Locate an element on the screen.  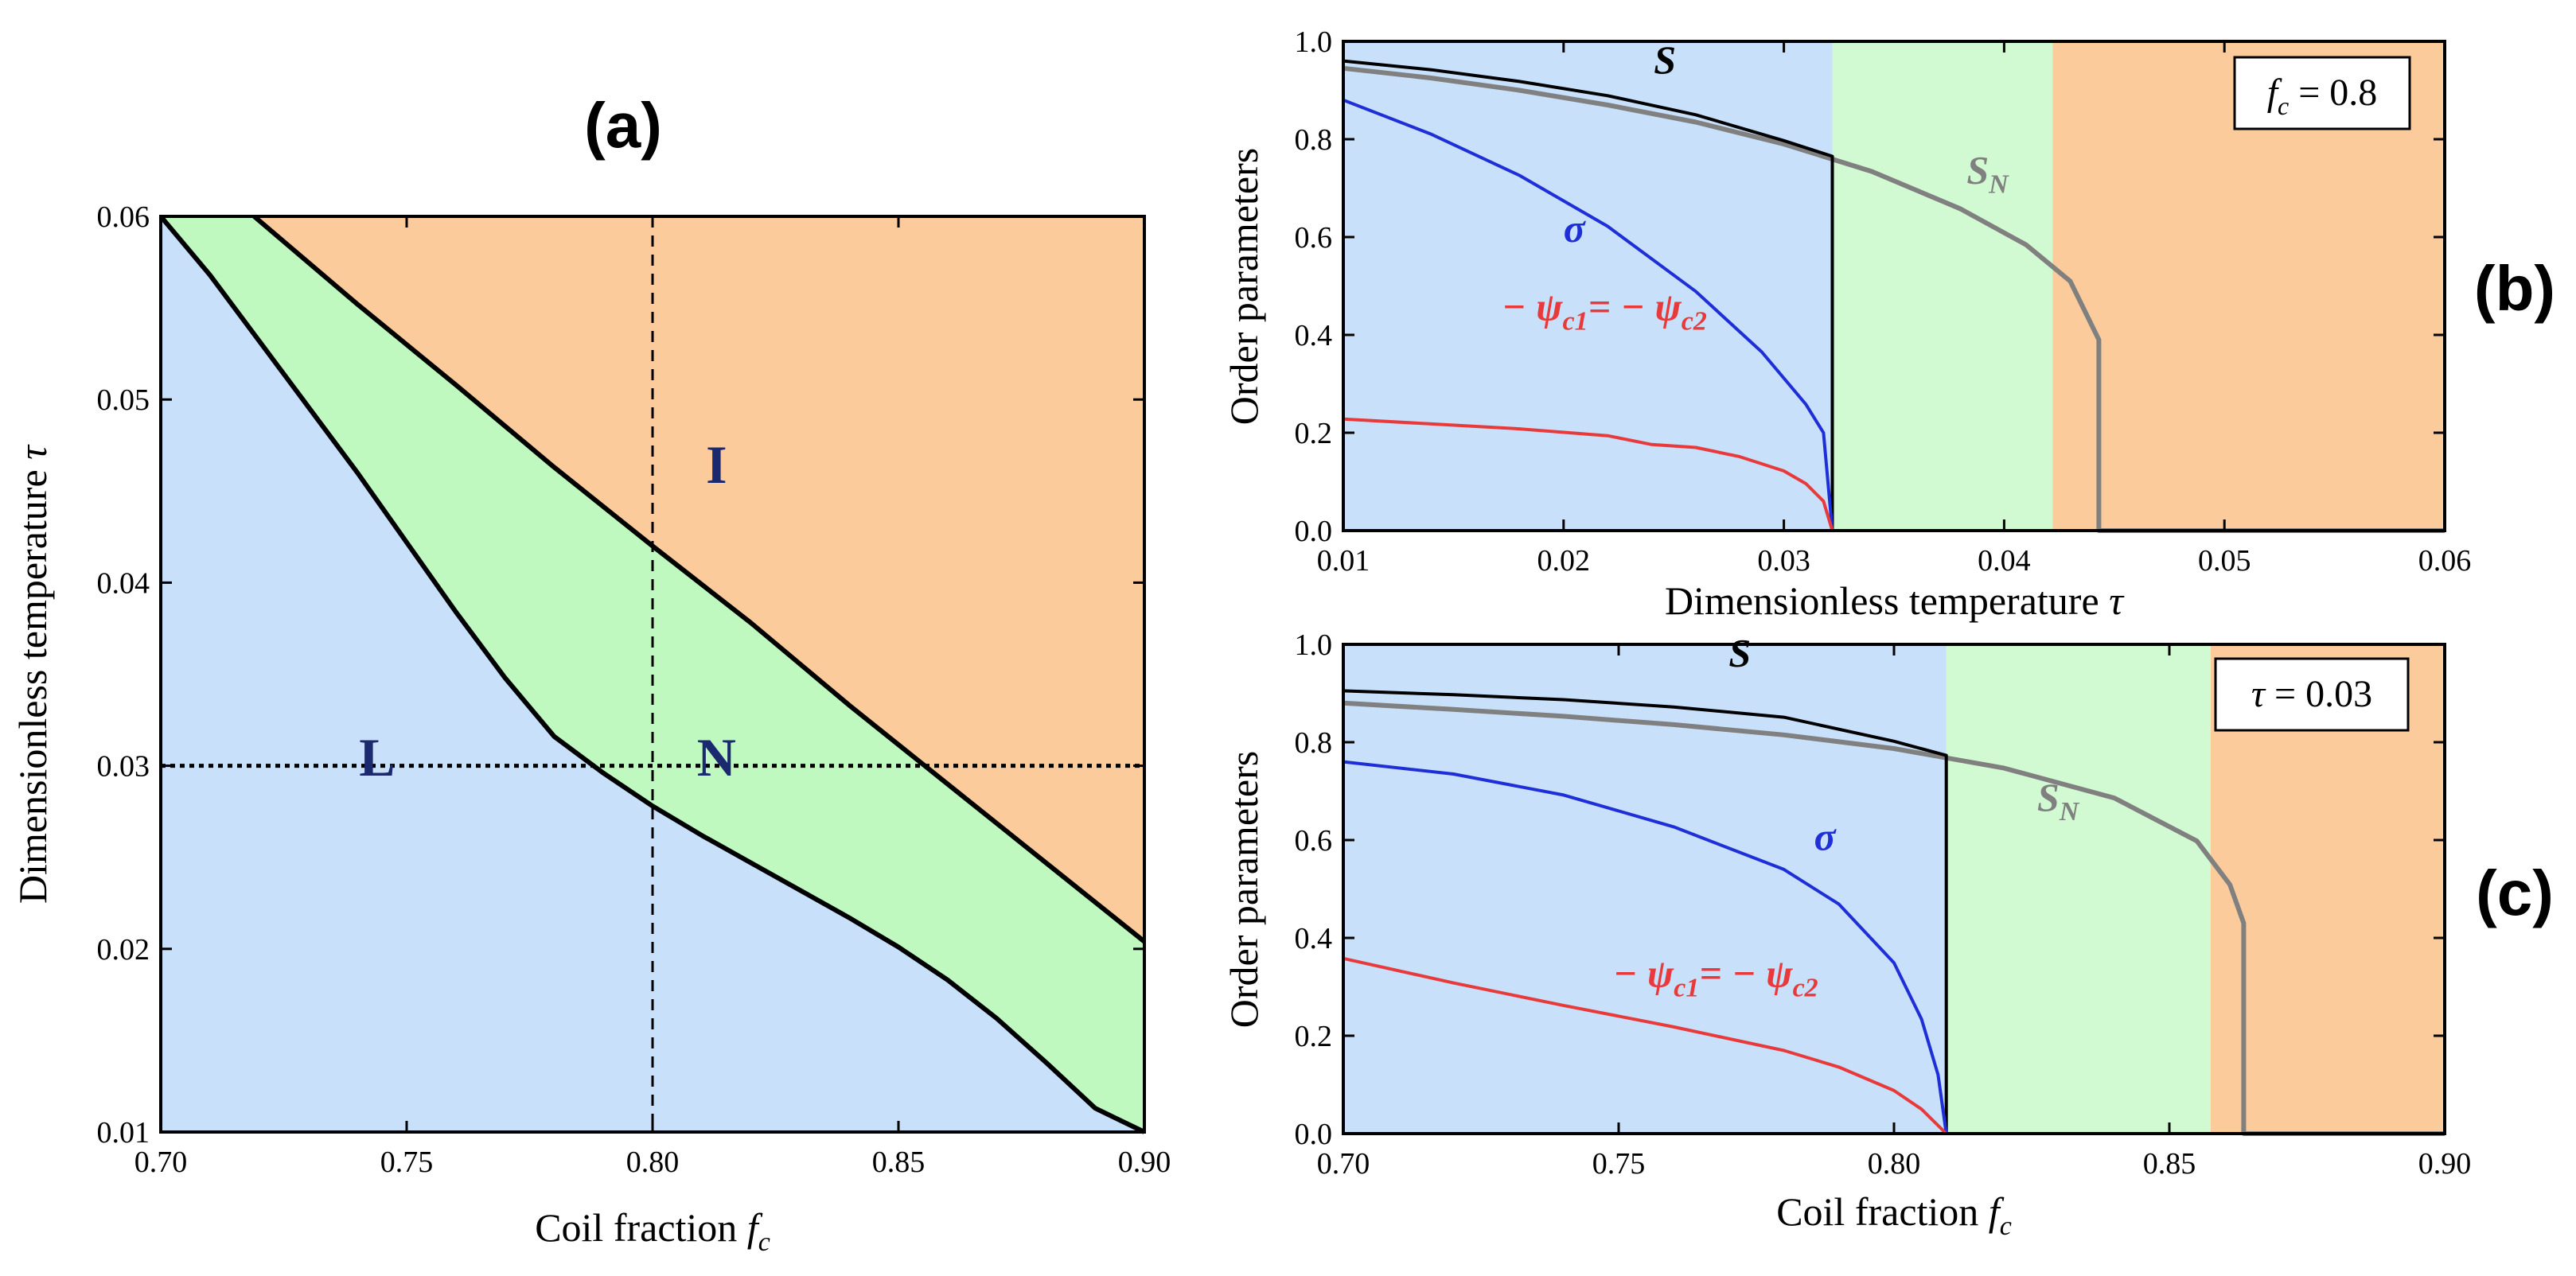
panel-b-annotation-box: fc = 0.8 is located at coordinates (2322, 93).